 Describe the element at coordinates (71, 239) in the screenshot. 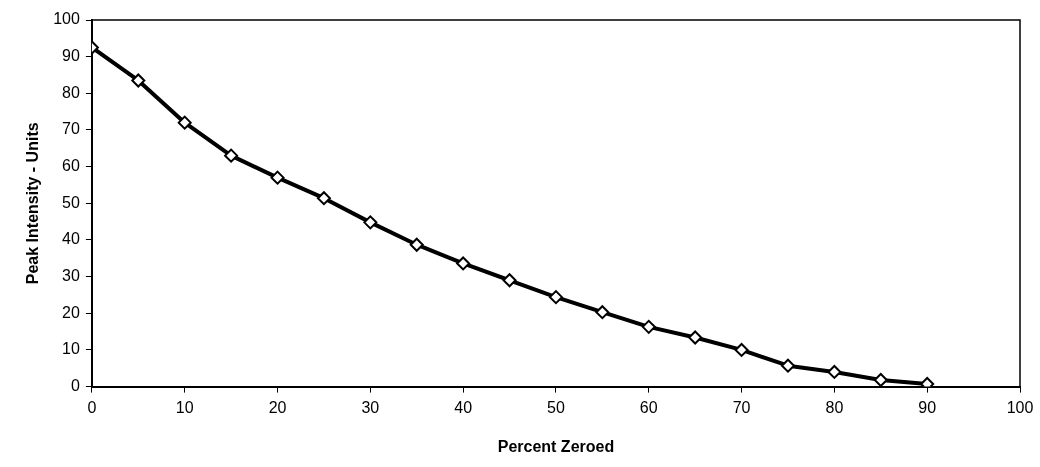

I see `y-tick-label: 40` at that location.